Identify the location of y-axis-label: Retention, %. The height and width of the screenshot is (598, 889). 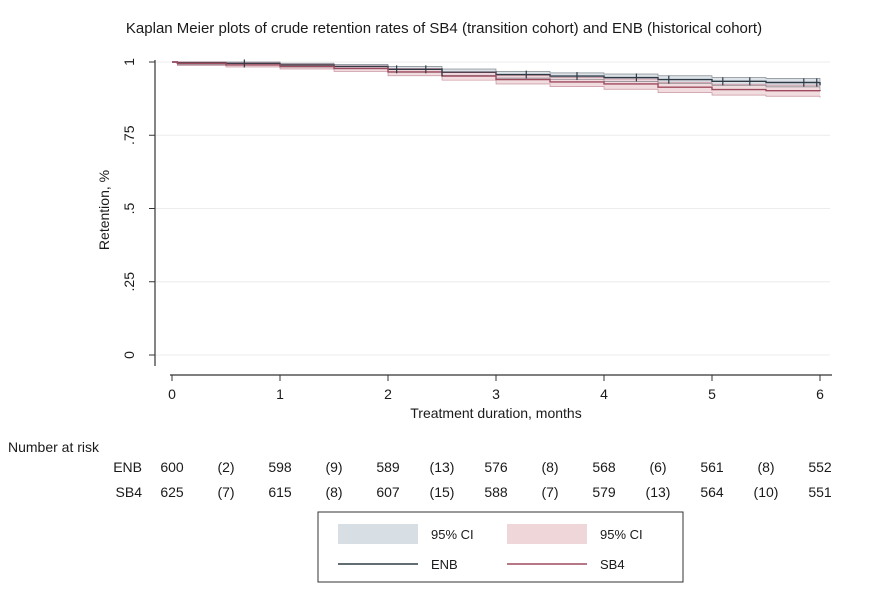
(104, 210).